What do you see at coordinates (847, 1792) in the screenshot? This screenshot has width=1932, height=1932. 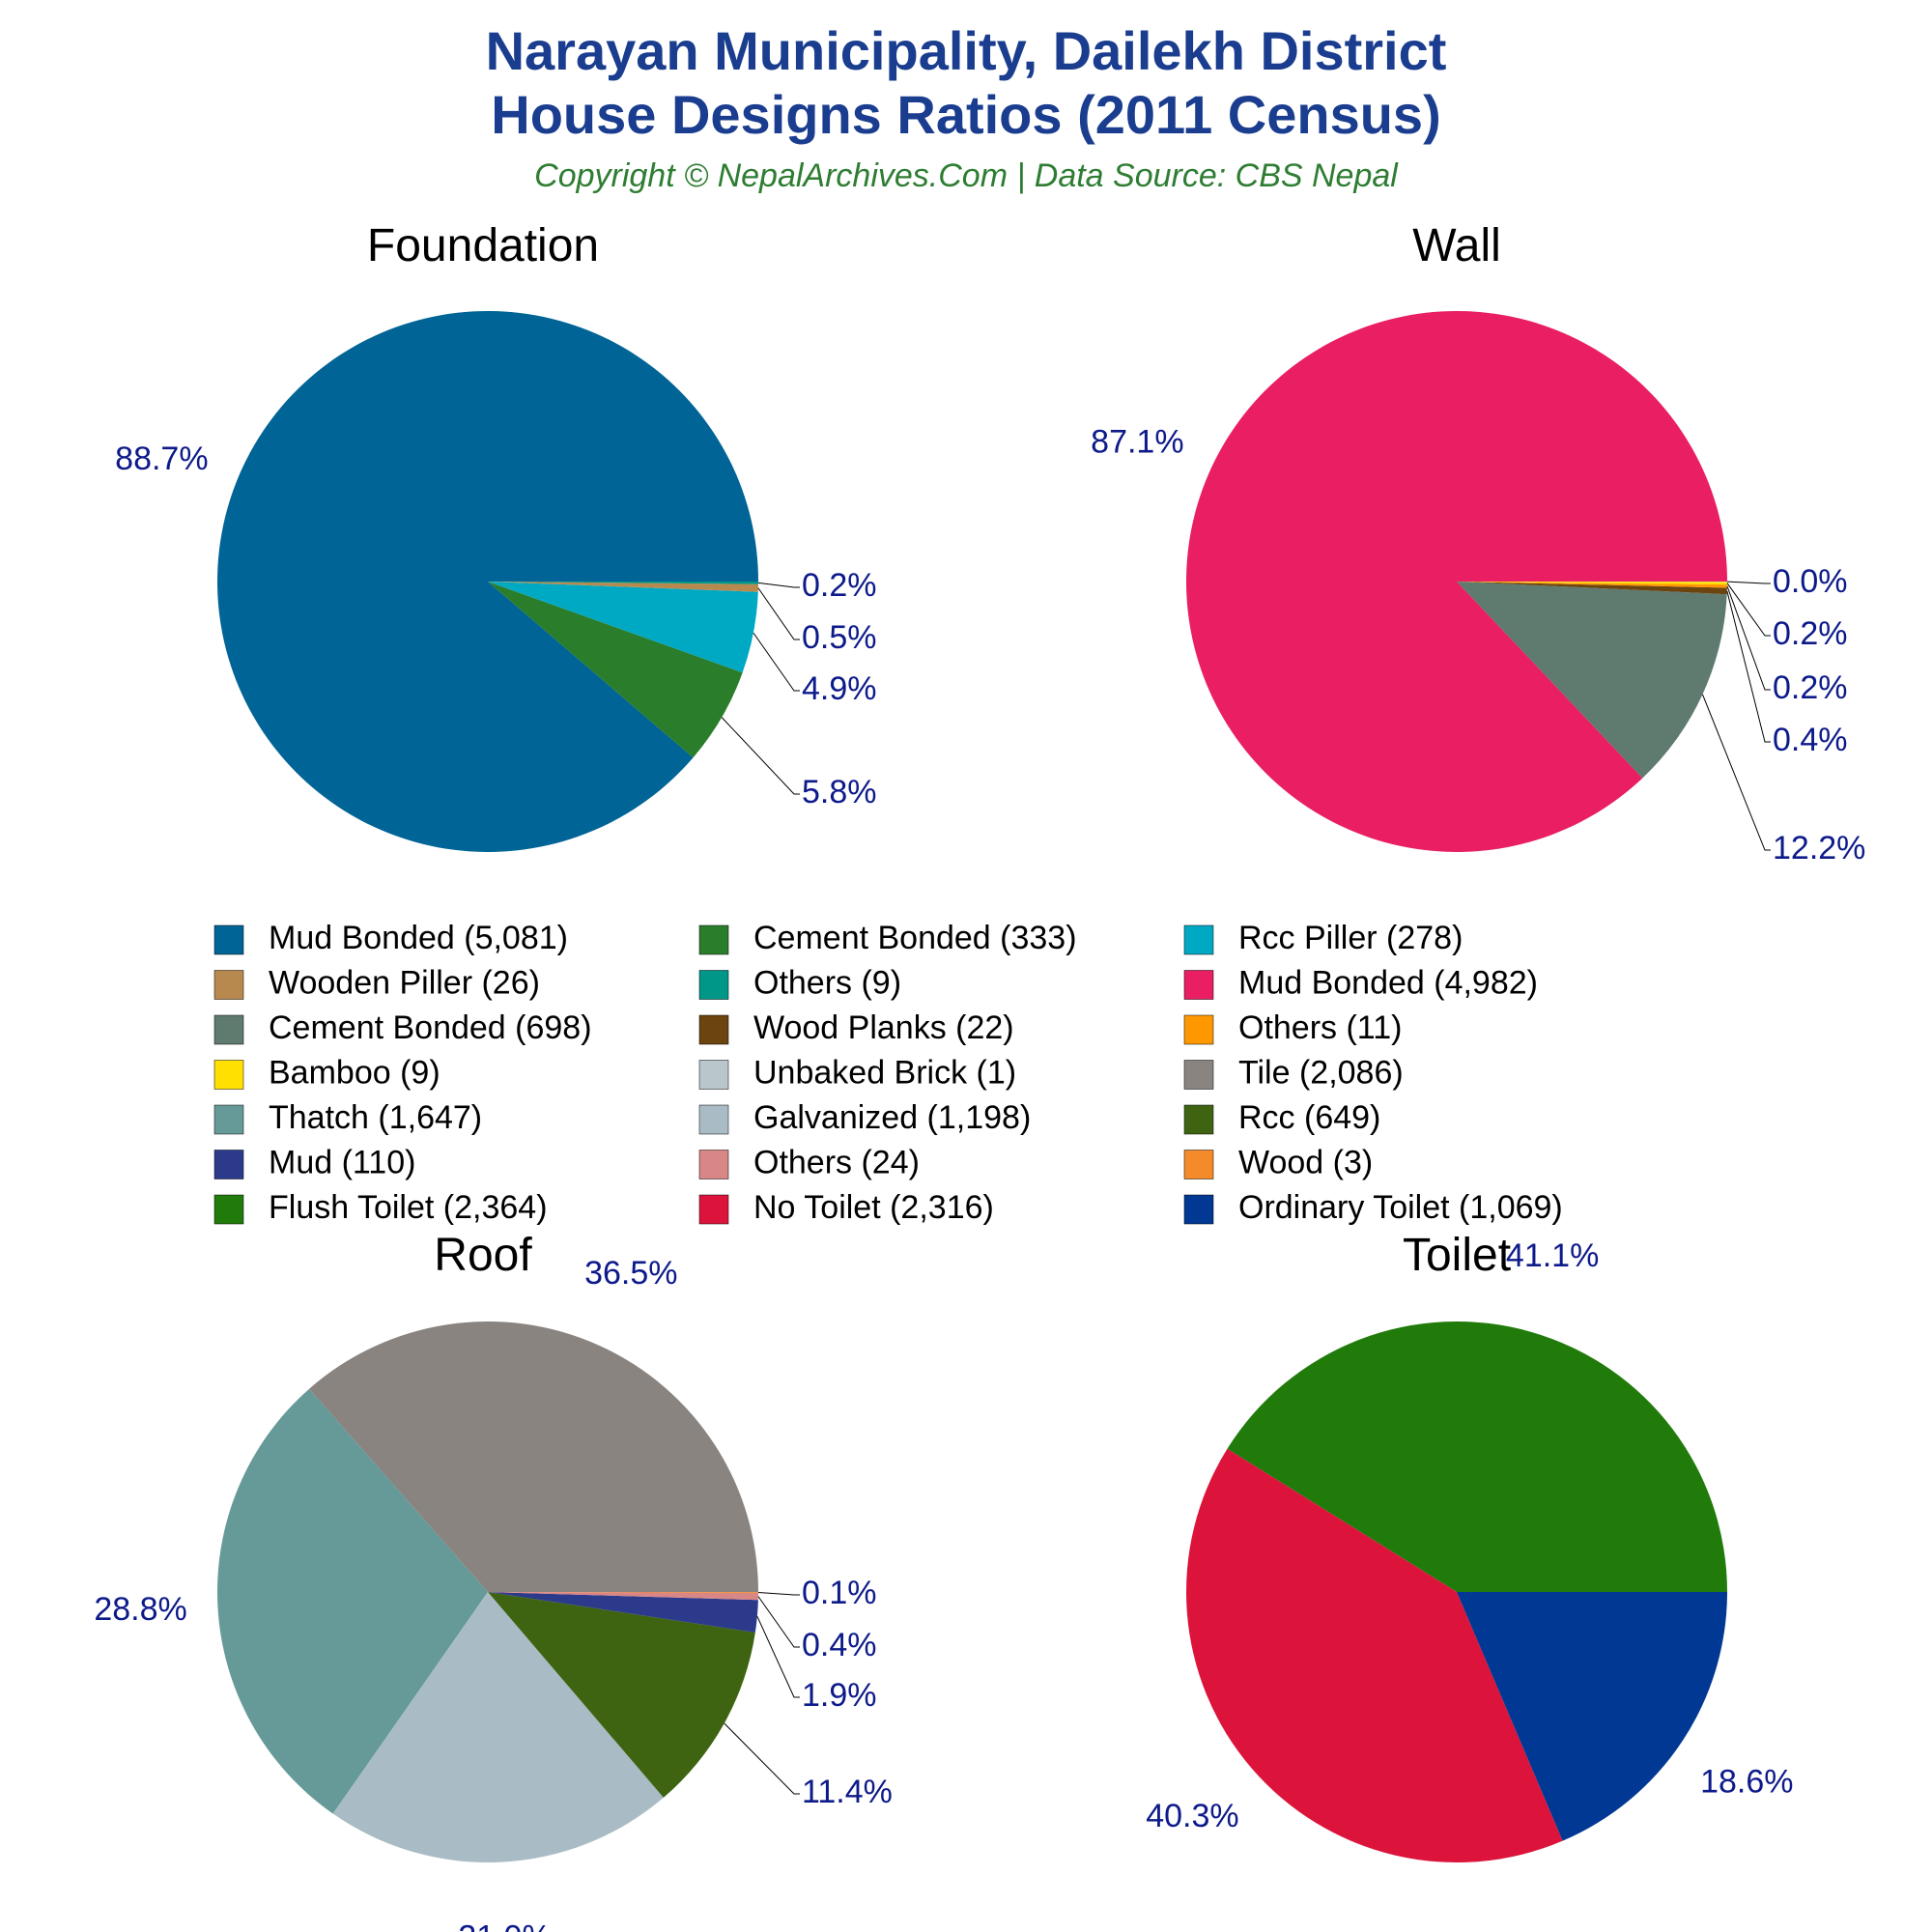 I see `pct-label-roof-3: 11.4%` at bounding box center [847, 1792].